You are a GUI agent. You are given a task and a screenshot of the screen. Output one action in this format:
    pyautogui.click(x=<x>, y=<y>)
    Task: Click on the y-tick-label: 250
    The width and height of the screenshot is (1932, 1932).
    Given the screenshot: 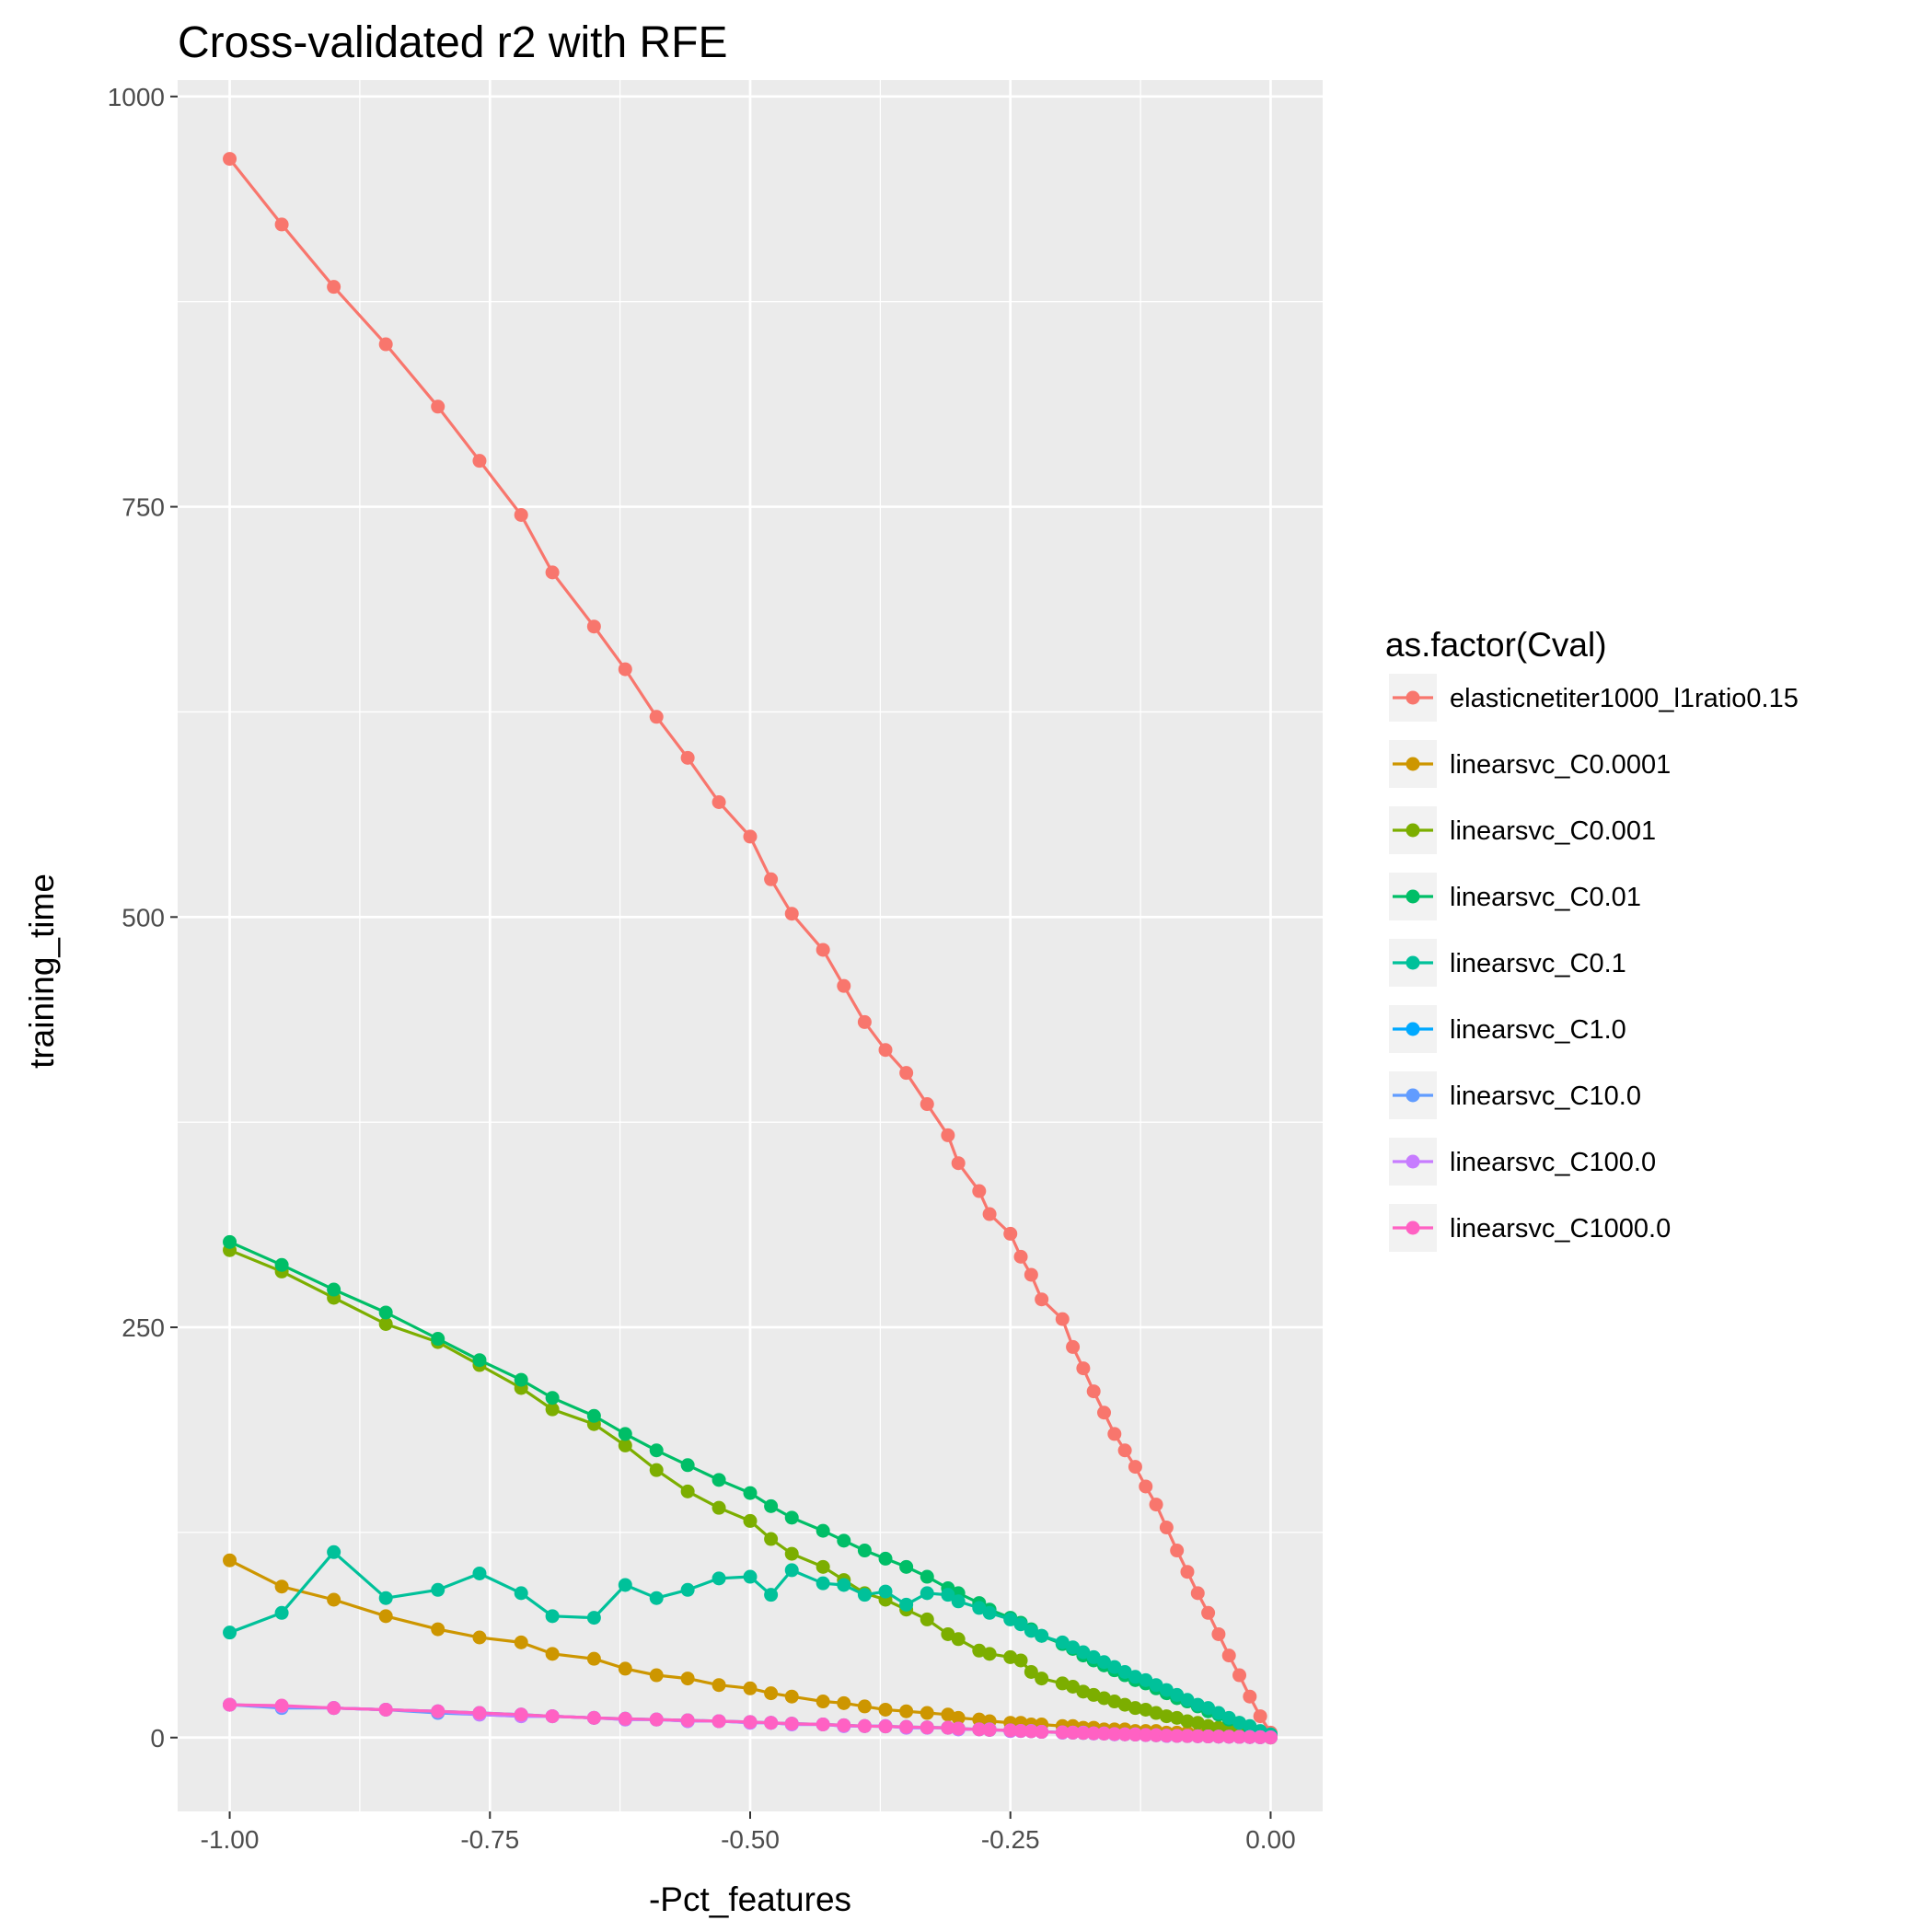 What is the action you would take?
    pyautogui.click(x=143, y=1327)
    